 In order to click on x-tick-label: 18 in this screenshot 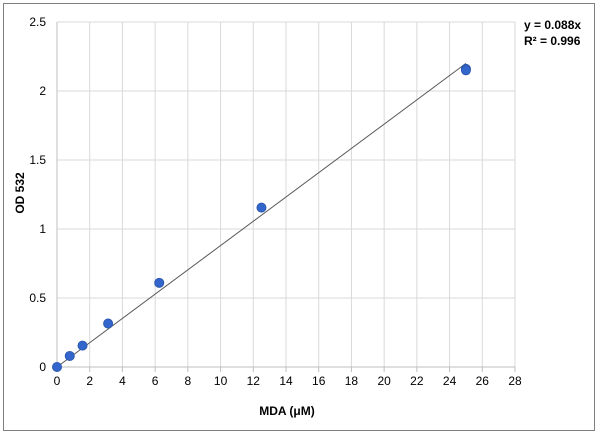, I will do `click(352, 381)`.